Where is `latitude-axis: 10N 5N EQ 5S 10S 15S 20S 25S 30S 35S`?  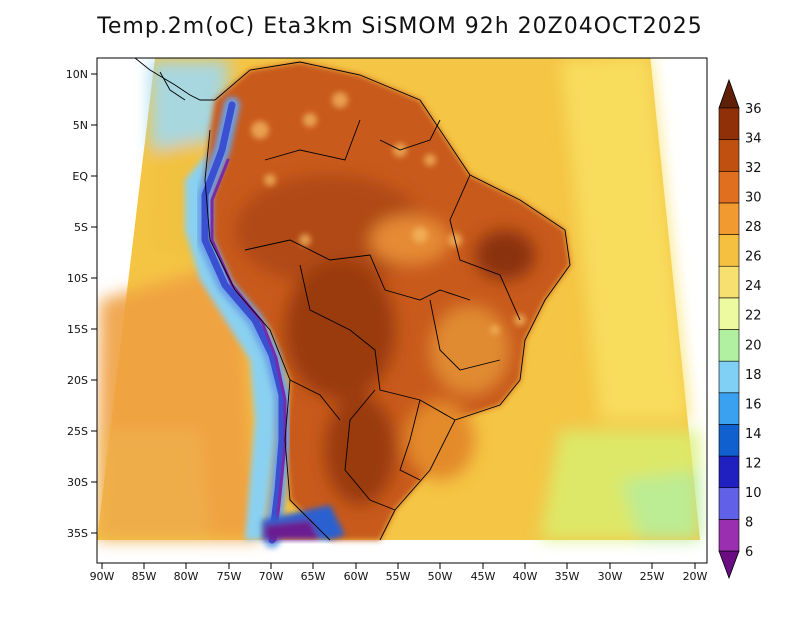
latitude-axis: 10N 5N EQ 5S 10S 15S 20S 25S 30S 35S is located at coordinates (81, 304).